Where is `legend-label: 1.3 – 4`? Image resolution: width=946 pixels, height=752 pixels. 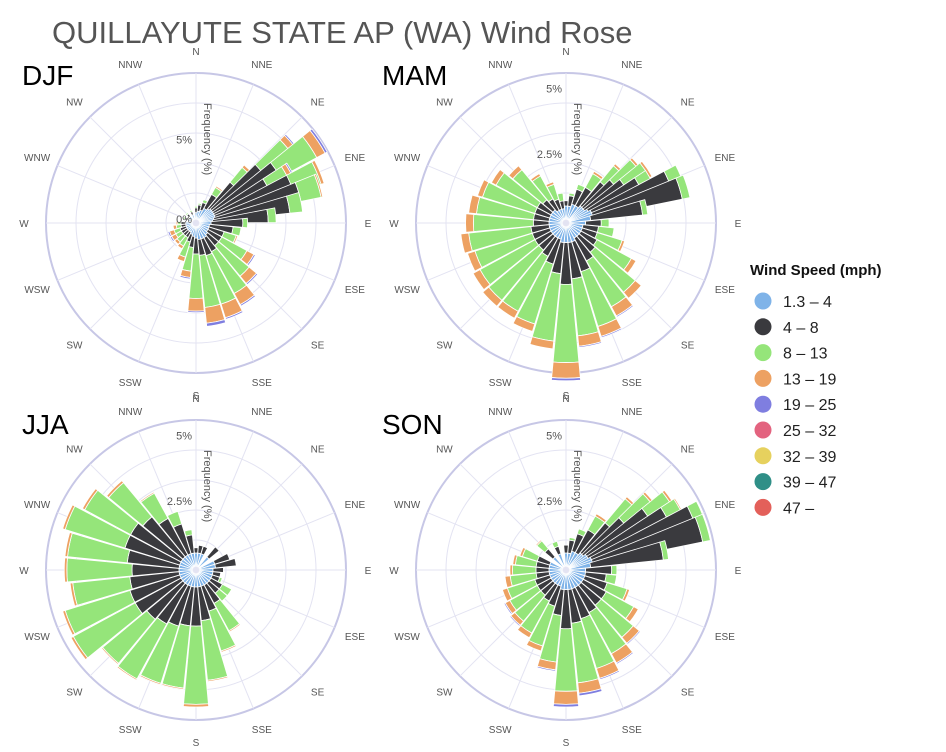 legend-label: 1.3 – 4 is located at coordinates (807, 302).